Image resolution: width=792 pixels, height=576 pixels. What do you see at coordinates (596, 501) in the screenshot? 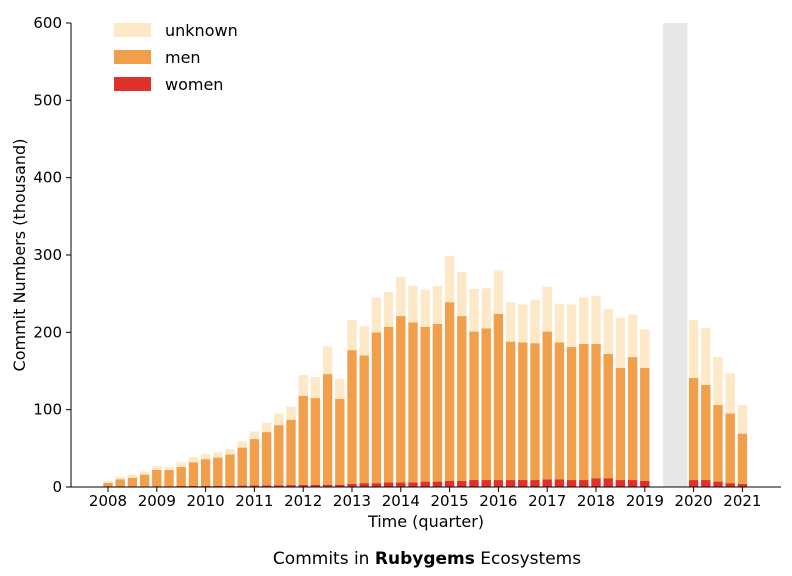
I see `x-tick-label: 2018` at bounding box center [596, 501].